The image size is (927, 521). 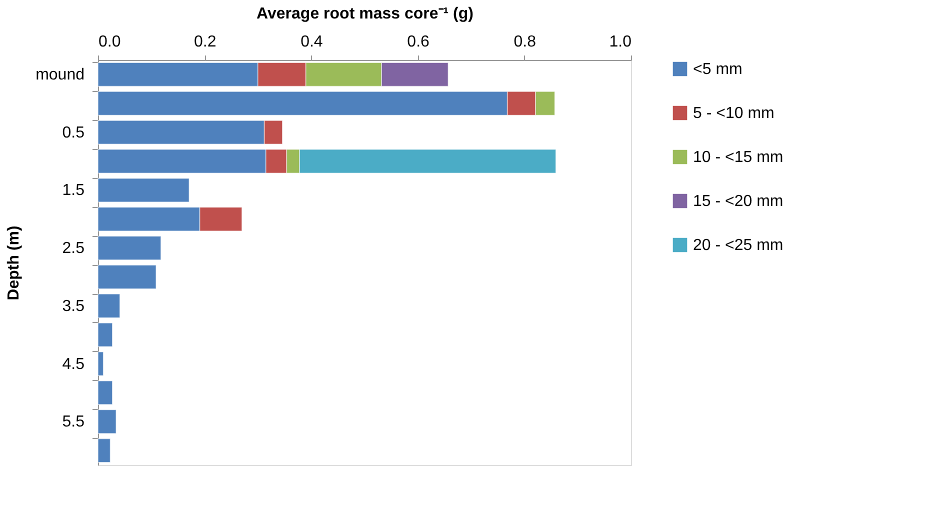 I want to click on y-axis-title: Depth (m), so click(x=14, y=263).